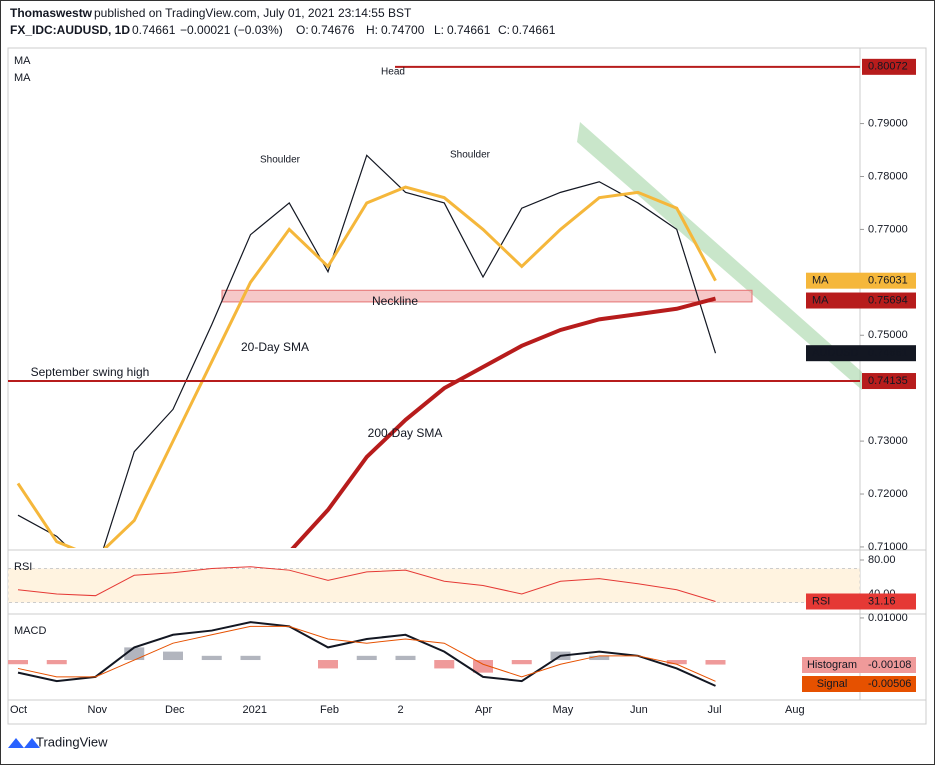  I want to click on y-tick-label: 0.77000, so click(888, 229).